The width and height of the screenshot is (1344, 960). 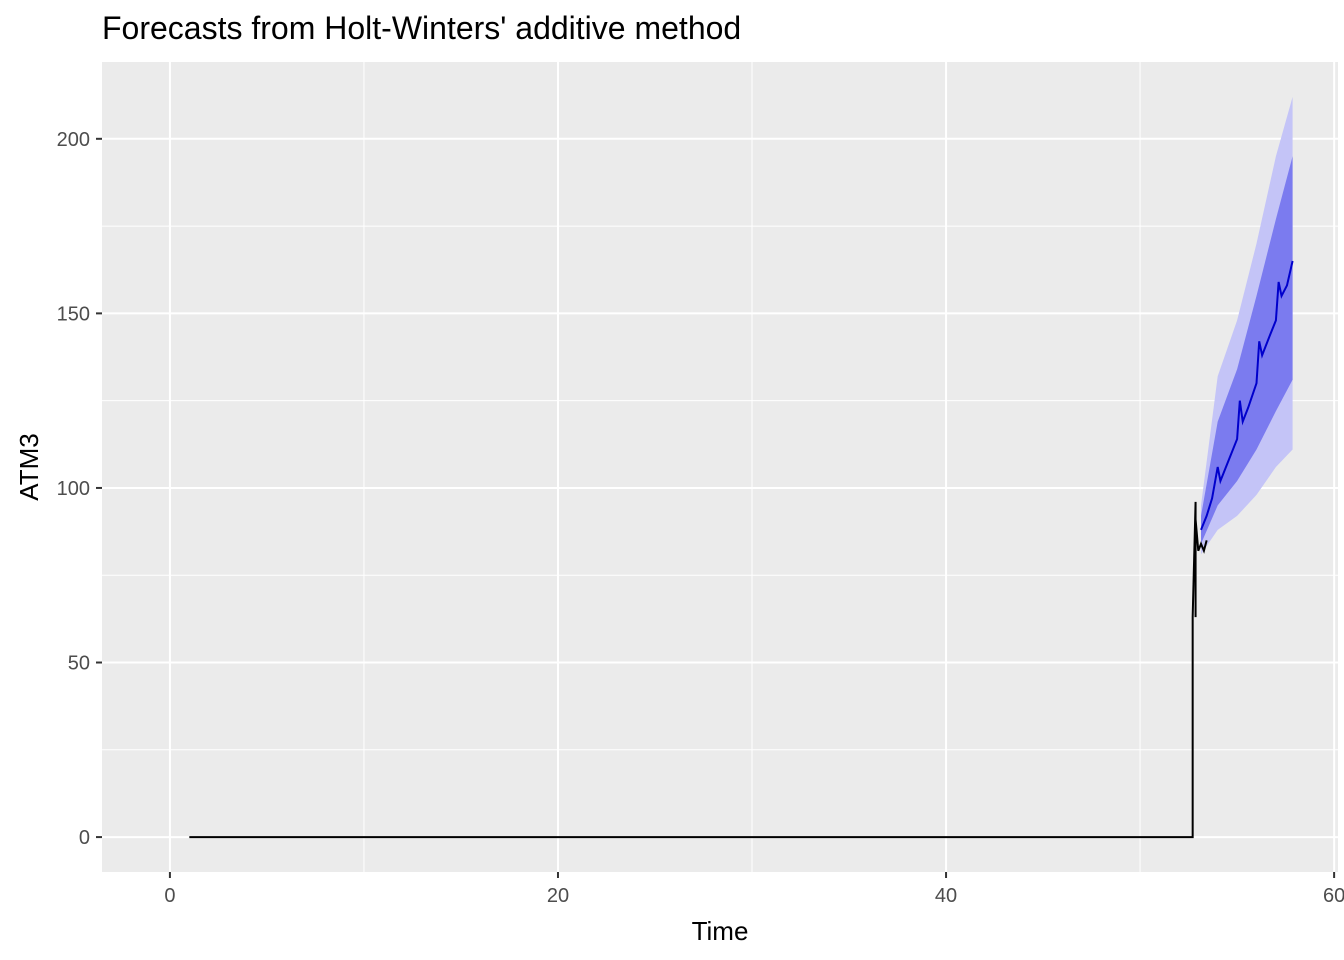 I want to click on y-axis-title: ATM3, so click(x=29, y=466).